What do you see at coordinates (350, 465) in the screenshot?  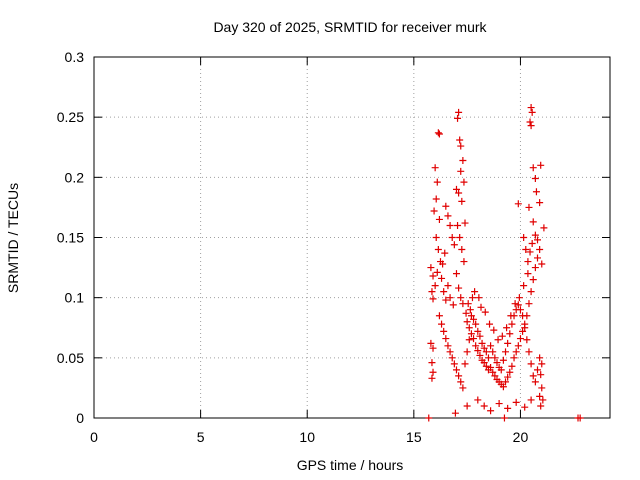 I see `x-axis-label: GPS time / hours` at bounding box center [350, 465].